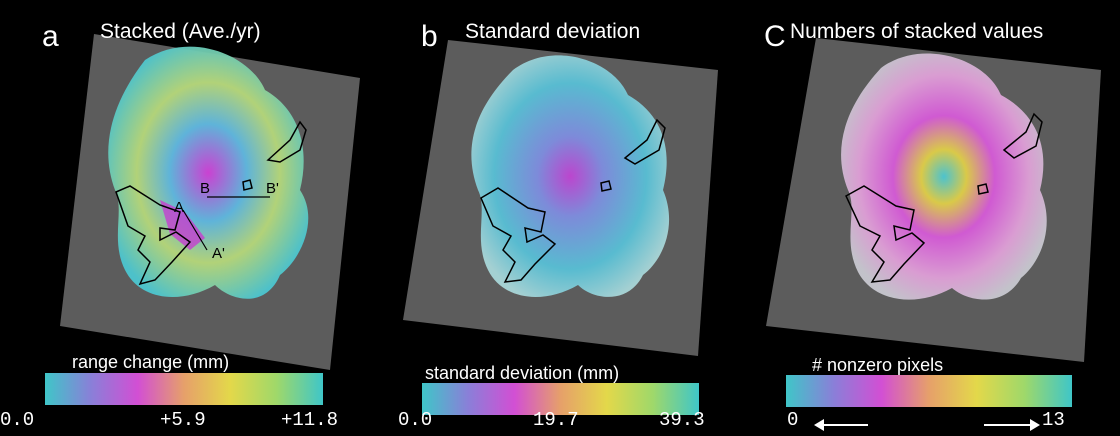 This screenshot has height=436, width=1120. Describe the element at coordinates (195, 230) in the screenshot. I see `profile-line-aa` at that location.